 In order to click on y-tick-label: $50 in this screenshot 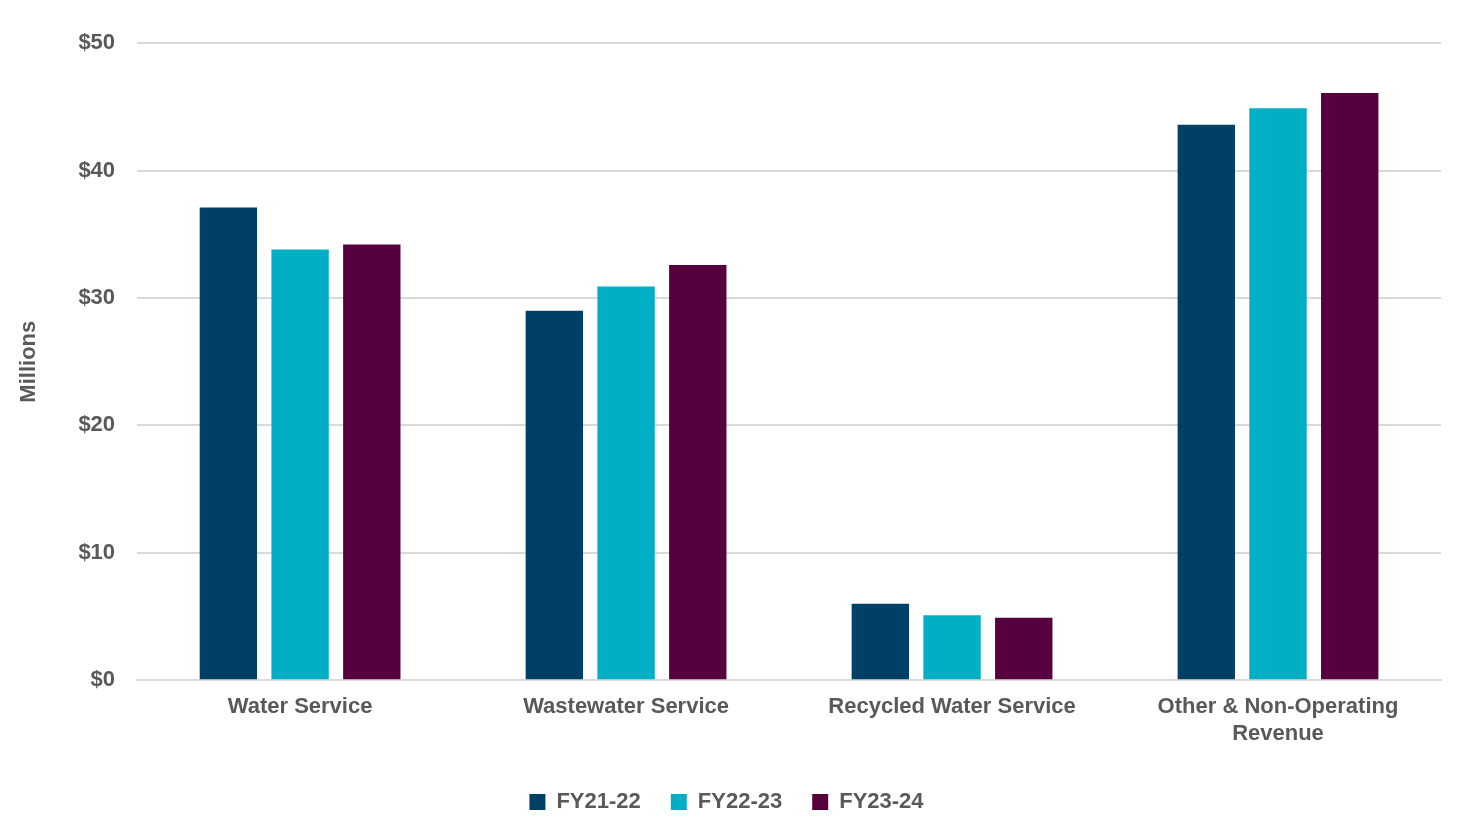, I will do `click(97, 42)`.